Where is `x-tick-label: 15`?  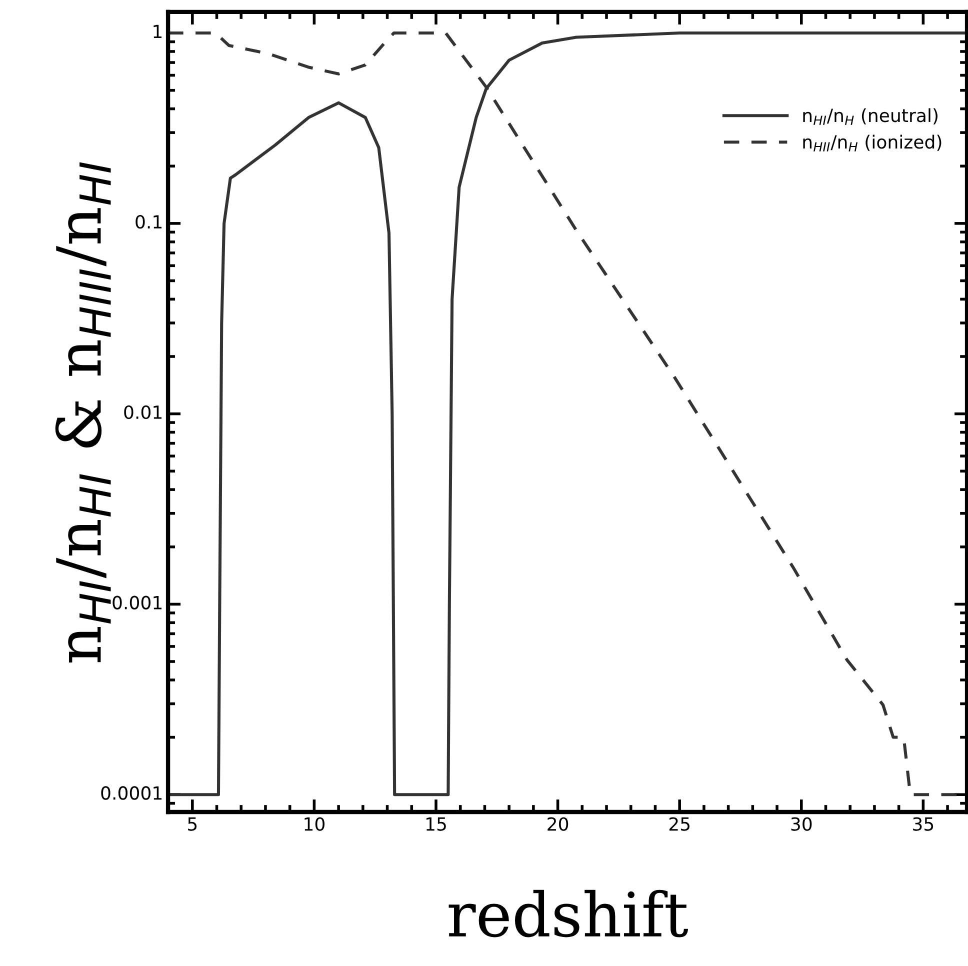
x-tick-label: 15 is located at coordinates (436, 824).